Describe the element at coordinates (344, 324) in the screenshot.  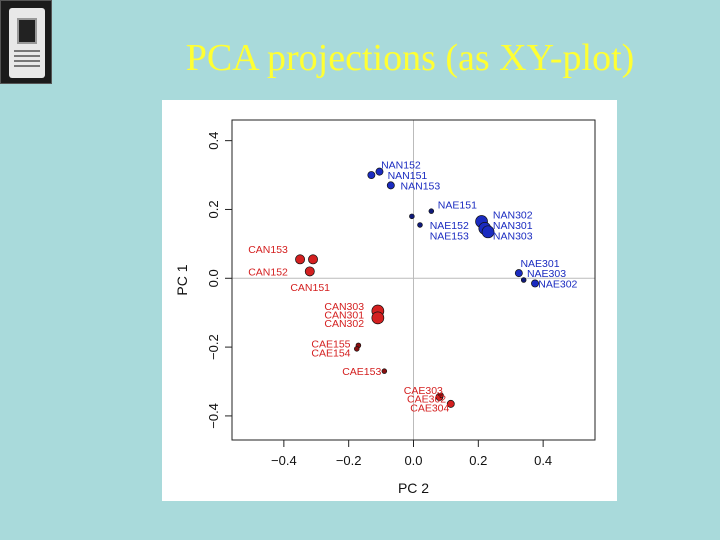
I see `point-label: CAN302` at that location.